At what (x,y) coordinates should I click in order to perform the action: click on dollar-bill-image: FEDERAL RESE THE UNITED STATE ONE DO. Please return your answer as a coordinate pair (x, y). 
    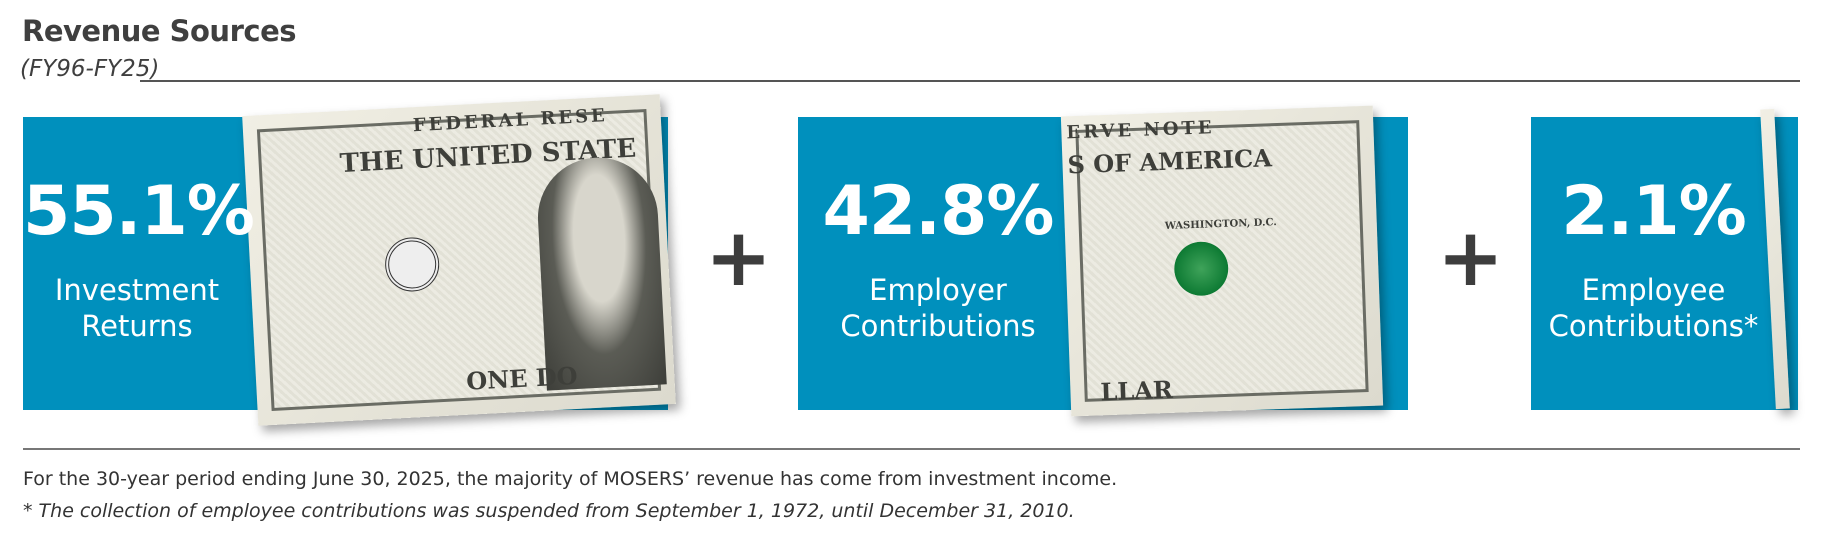
    Looking at the image, I should click on (459, 260).